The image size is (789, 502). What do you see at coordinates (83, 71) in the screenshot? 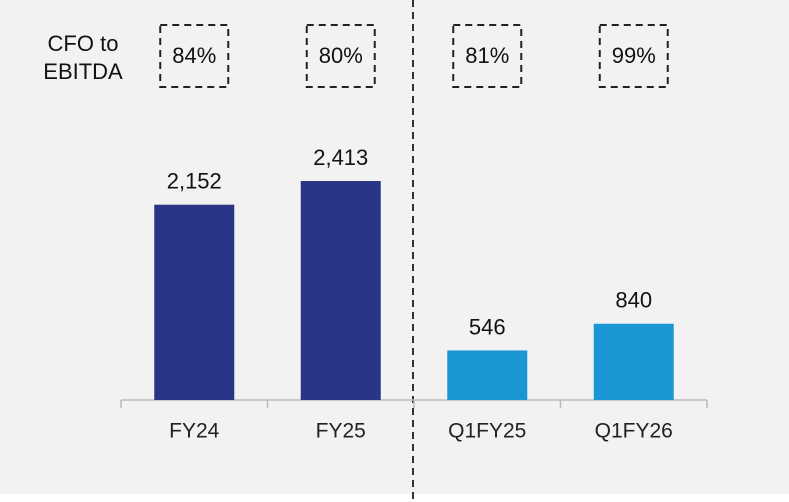
I see `annotation-label: EBITDA` at bounding box center [83, 71].